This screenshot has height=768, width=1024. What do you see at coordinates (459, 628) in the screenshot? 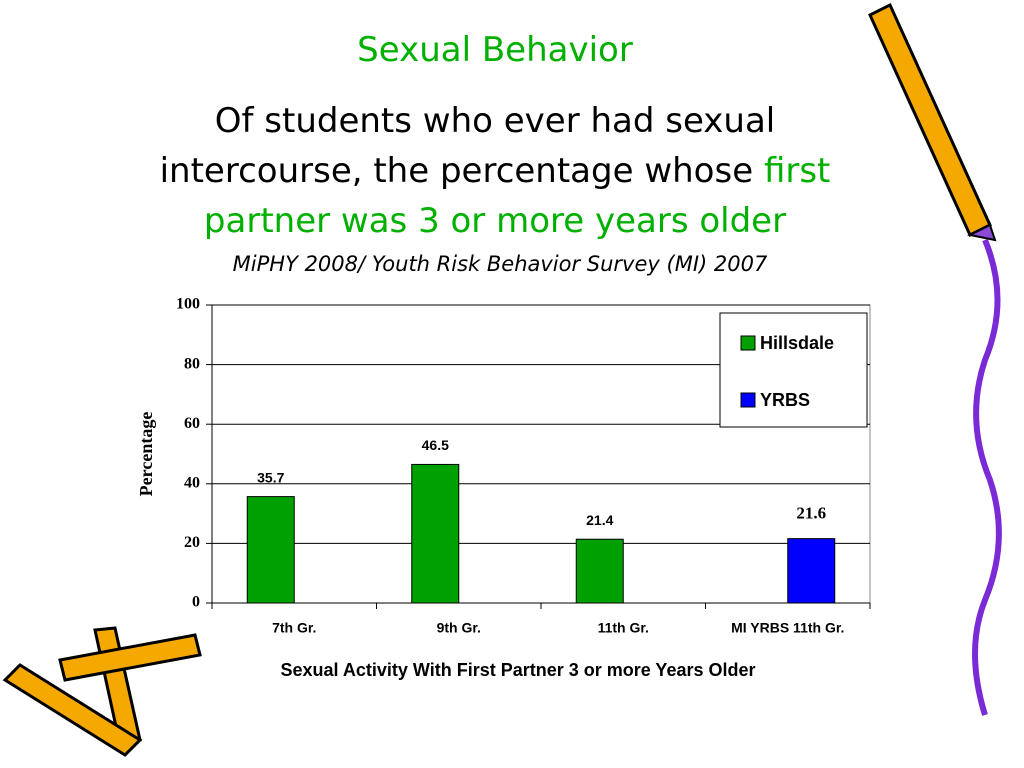
I see `x-tick-label: 9th Gr.` at bounding box center [459, 628].